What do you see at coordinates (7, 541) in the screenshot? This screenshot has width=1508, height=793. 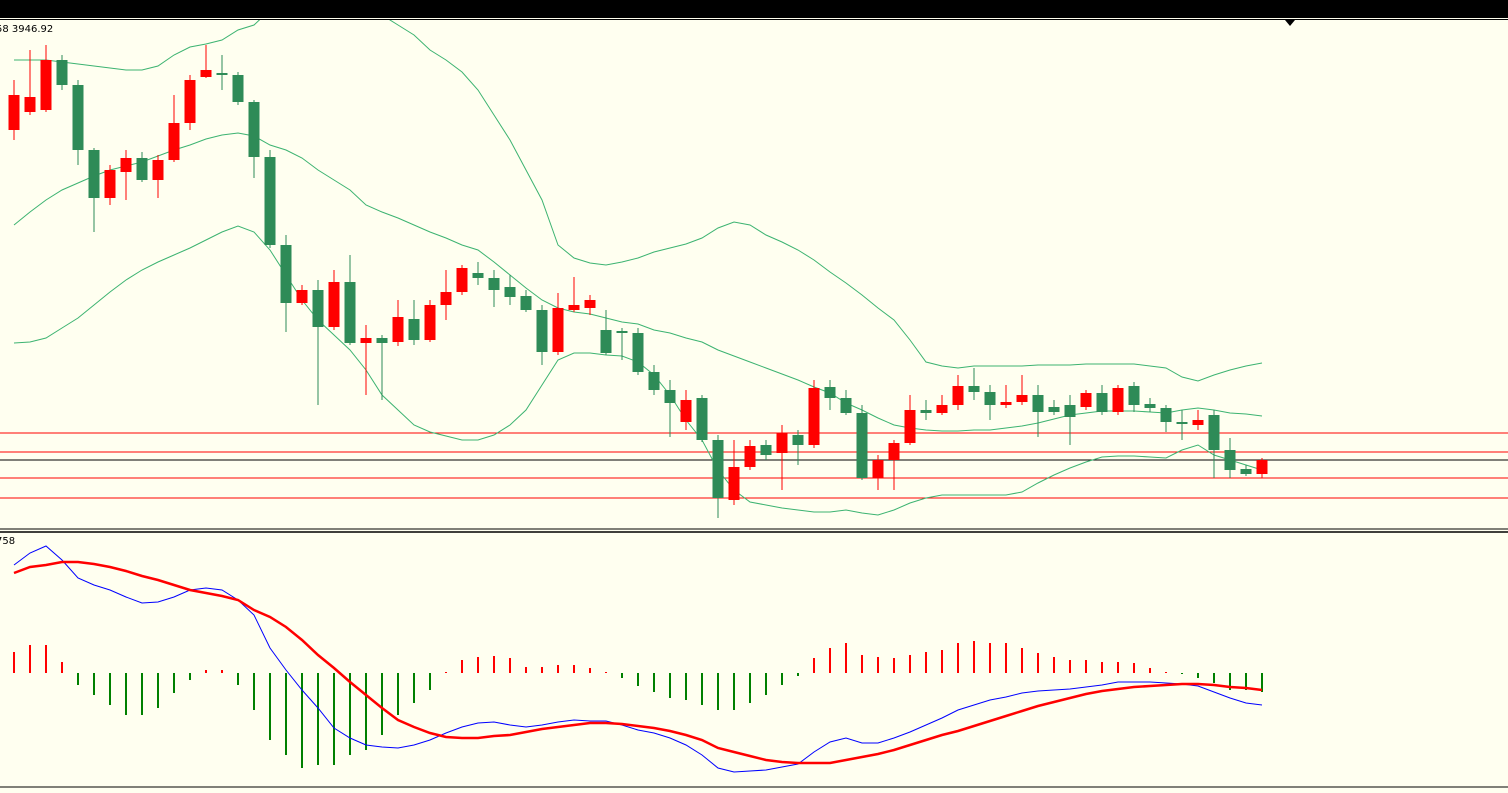 I see `macd-info: 758` at bounding box center [7, 541].